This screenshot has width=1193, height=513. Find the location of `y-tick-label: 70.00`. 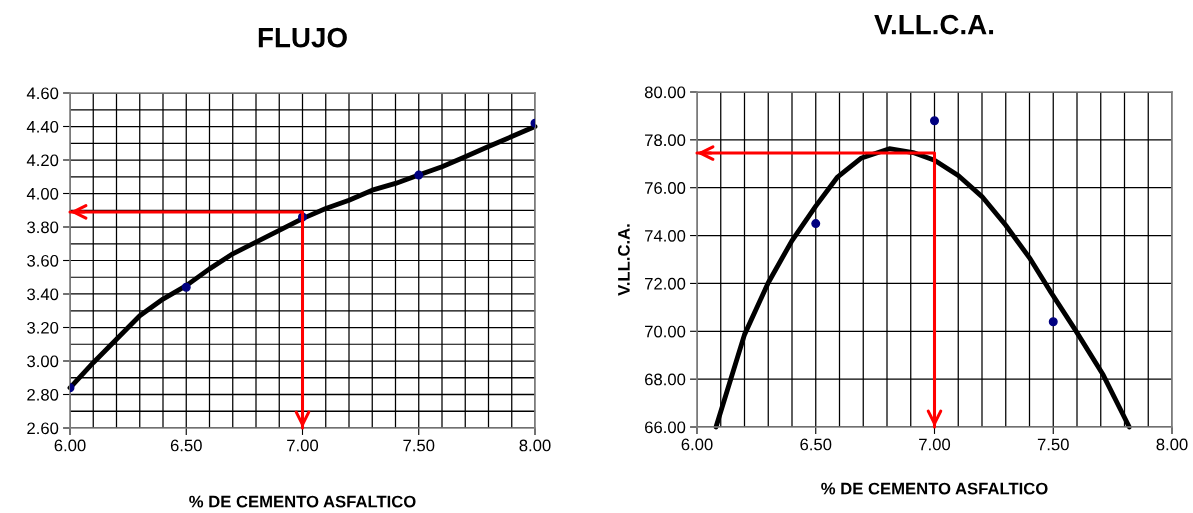

y-tick-label: 70.00 is located at coordinates (665, 331).